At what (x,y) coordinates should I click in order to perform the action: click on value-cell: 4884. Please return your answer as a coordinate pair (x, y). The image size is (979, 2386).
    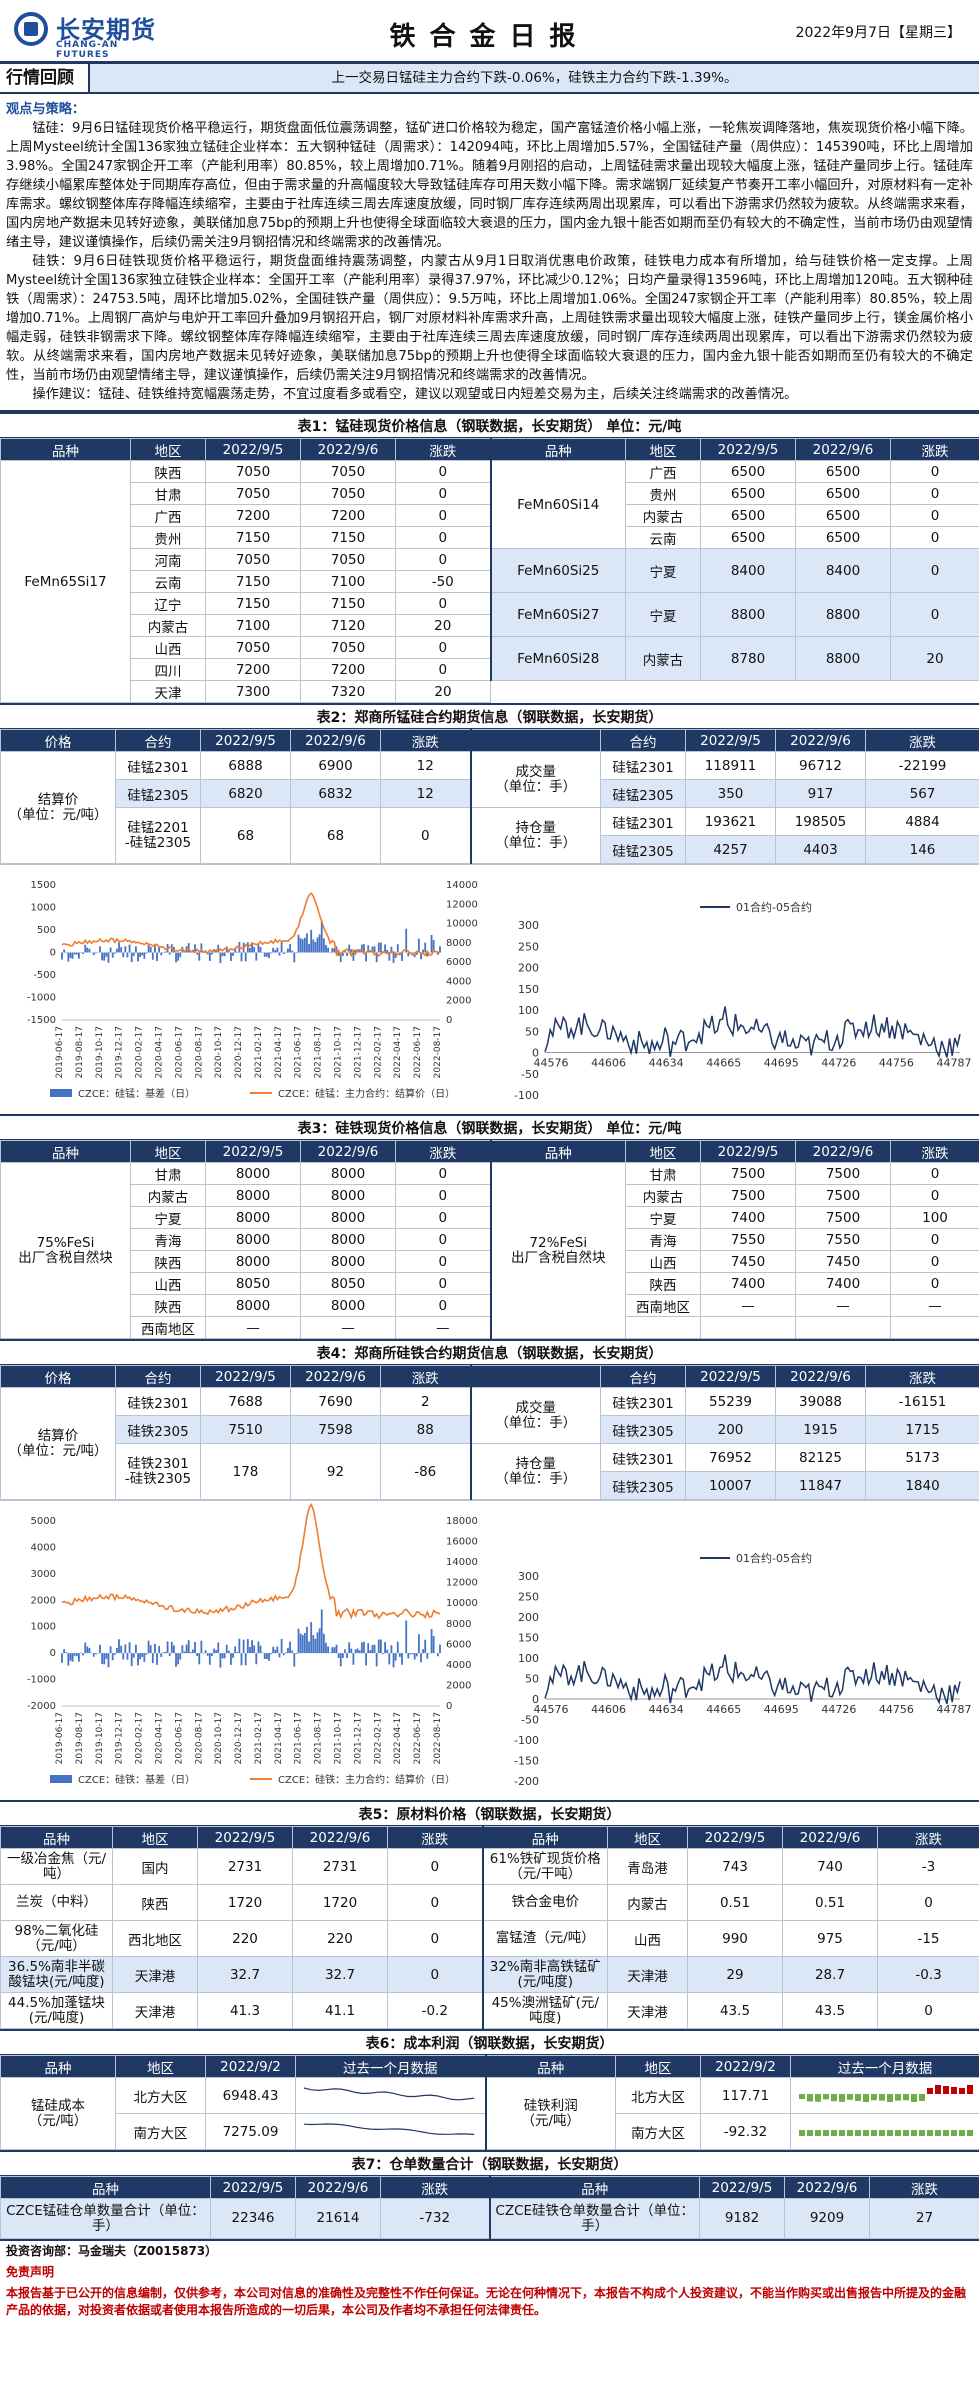
    Looking at the image, I should click on (922, 821).